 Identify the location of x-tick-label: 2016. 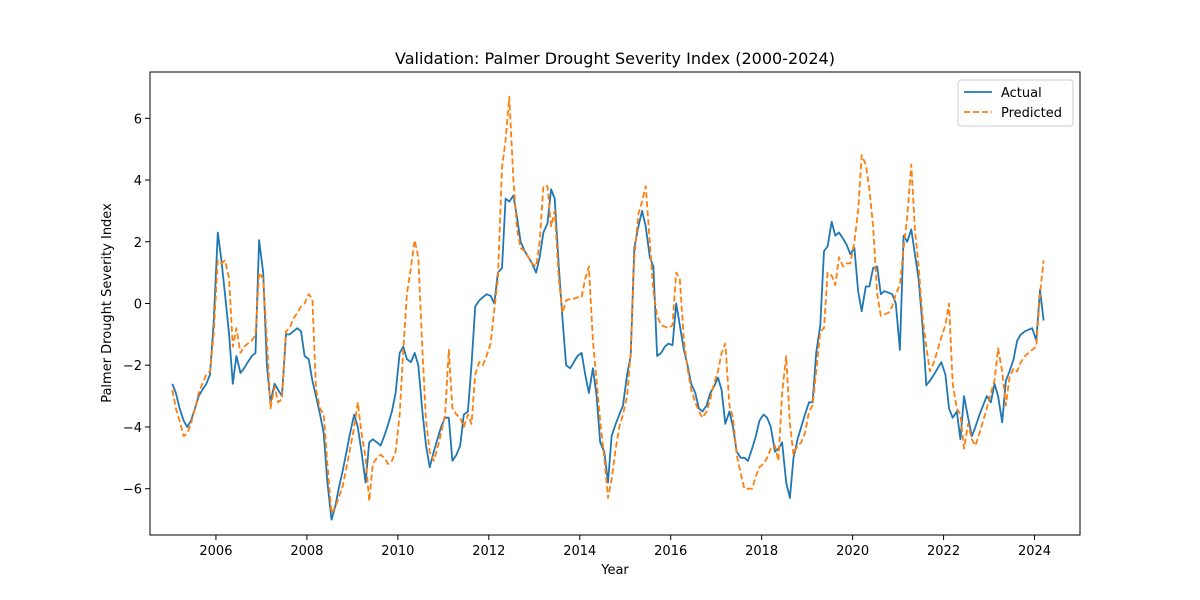
(670, 551).